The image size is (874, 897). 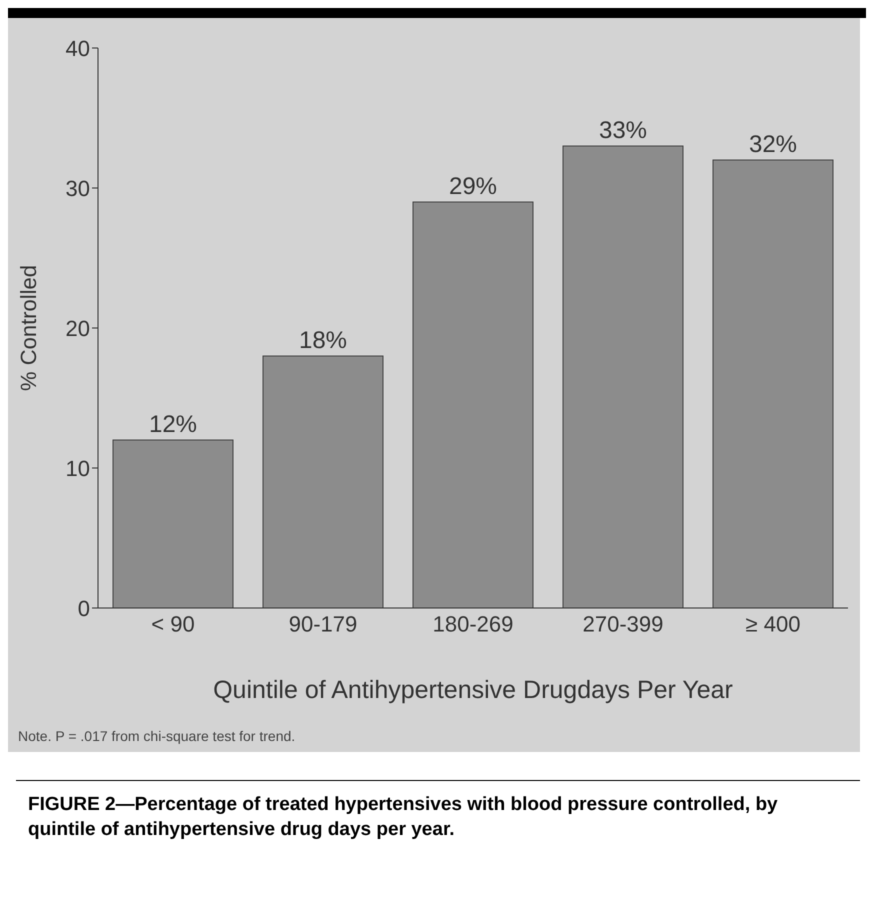 I want to click on x-axis-title: Quintile of Antihypertensive Drugdays Per Year, so click(x=473, y=690).